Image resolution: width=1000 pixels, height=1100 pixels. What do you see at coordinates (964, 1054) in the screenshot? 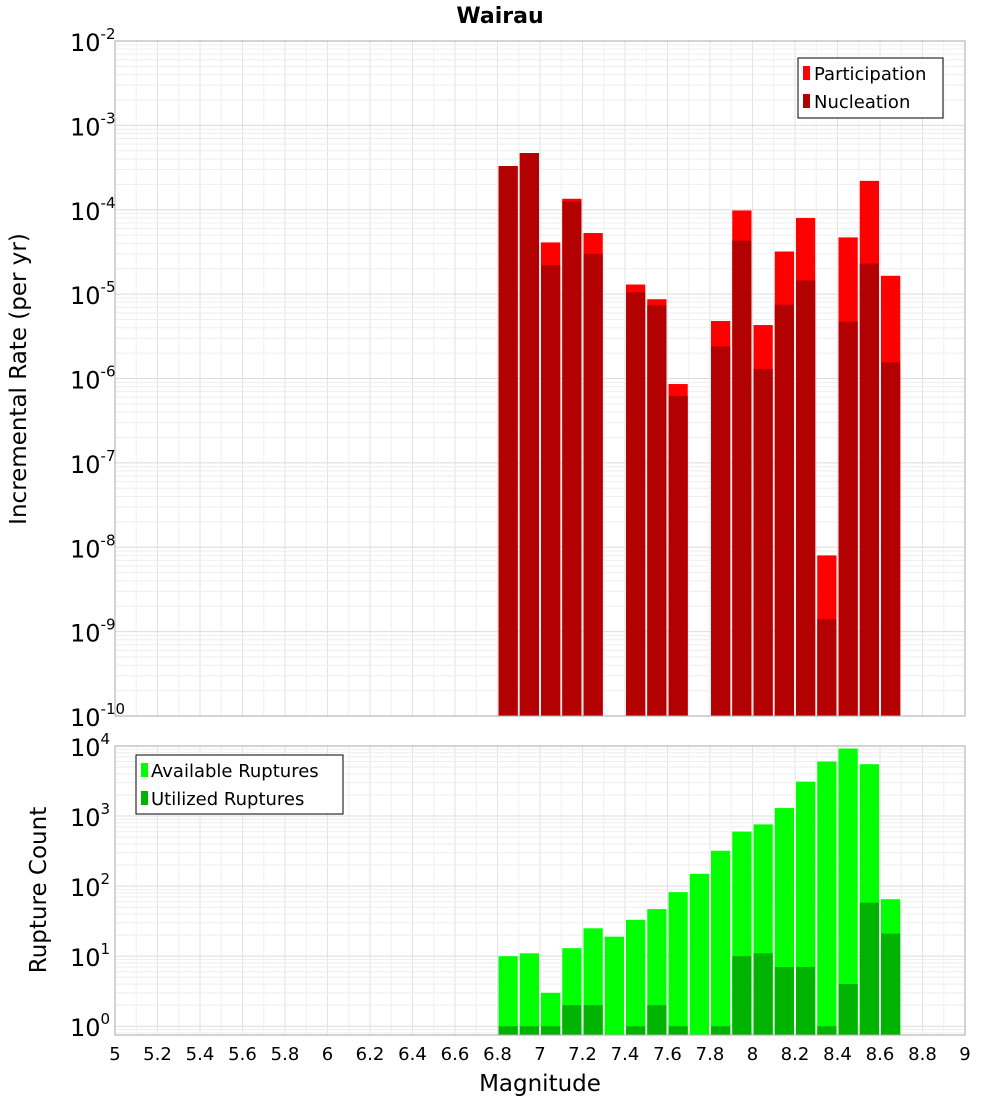
I see `x-tick-label: 9` at bounding box center [964, 1054].